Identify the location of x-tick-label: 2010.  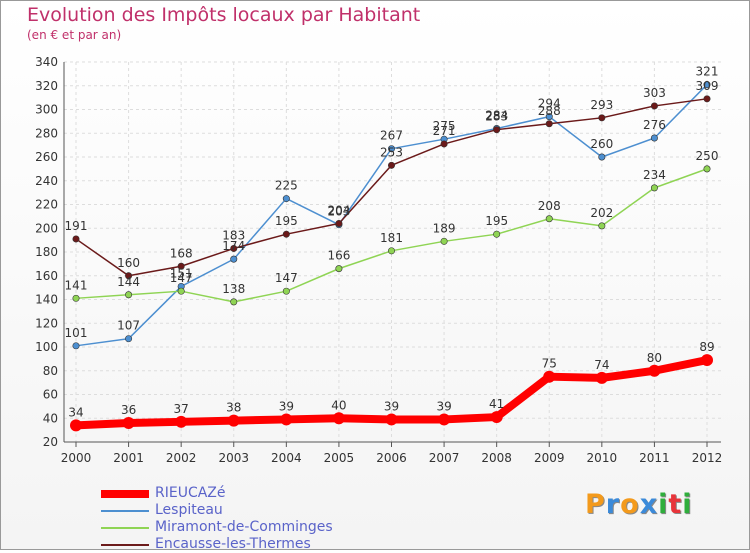
(602, 458).